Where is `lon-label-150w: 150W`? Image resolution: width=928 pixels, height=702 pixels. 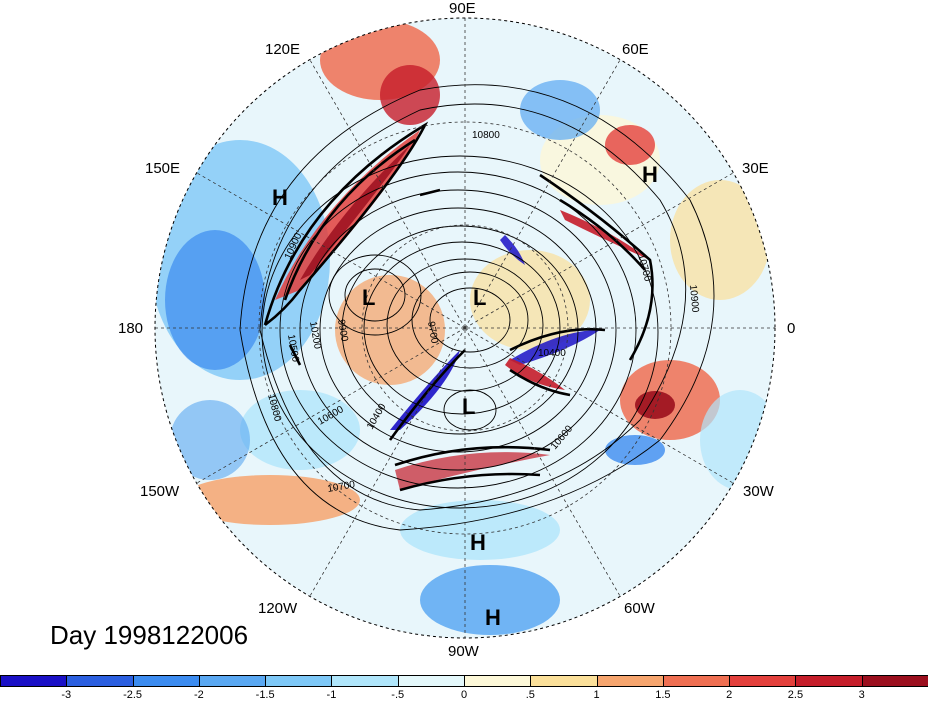
lon-label-150w: 150W is located at coordinates (160, 491).